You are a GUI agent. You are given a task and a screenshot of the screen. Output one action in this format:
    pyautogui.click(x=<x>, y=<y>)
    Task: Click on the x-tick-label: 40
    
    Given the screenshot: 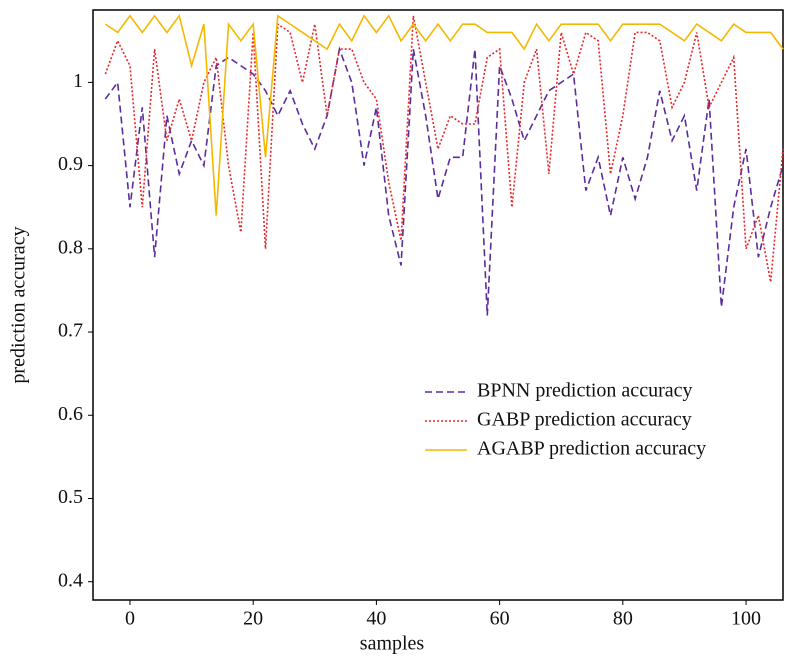 What is the action you would take?
    pyautogui.click(x=376, y=619)
    